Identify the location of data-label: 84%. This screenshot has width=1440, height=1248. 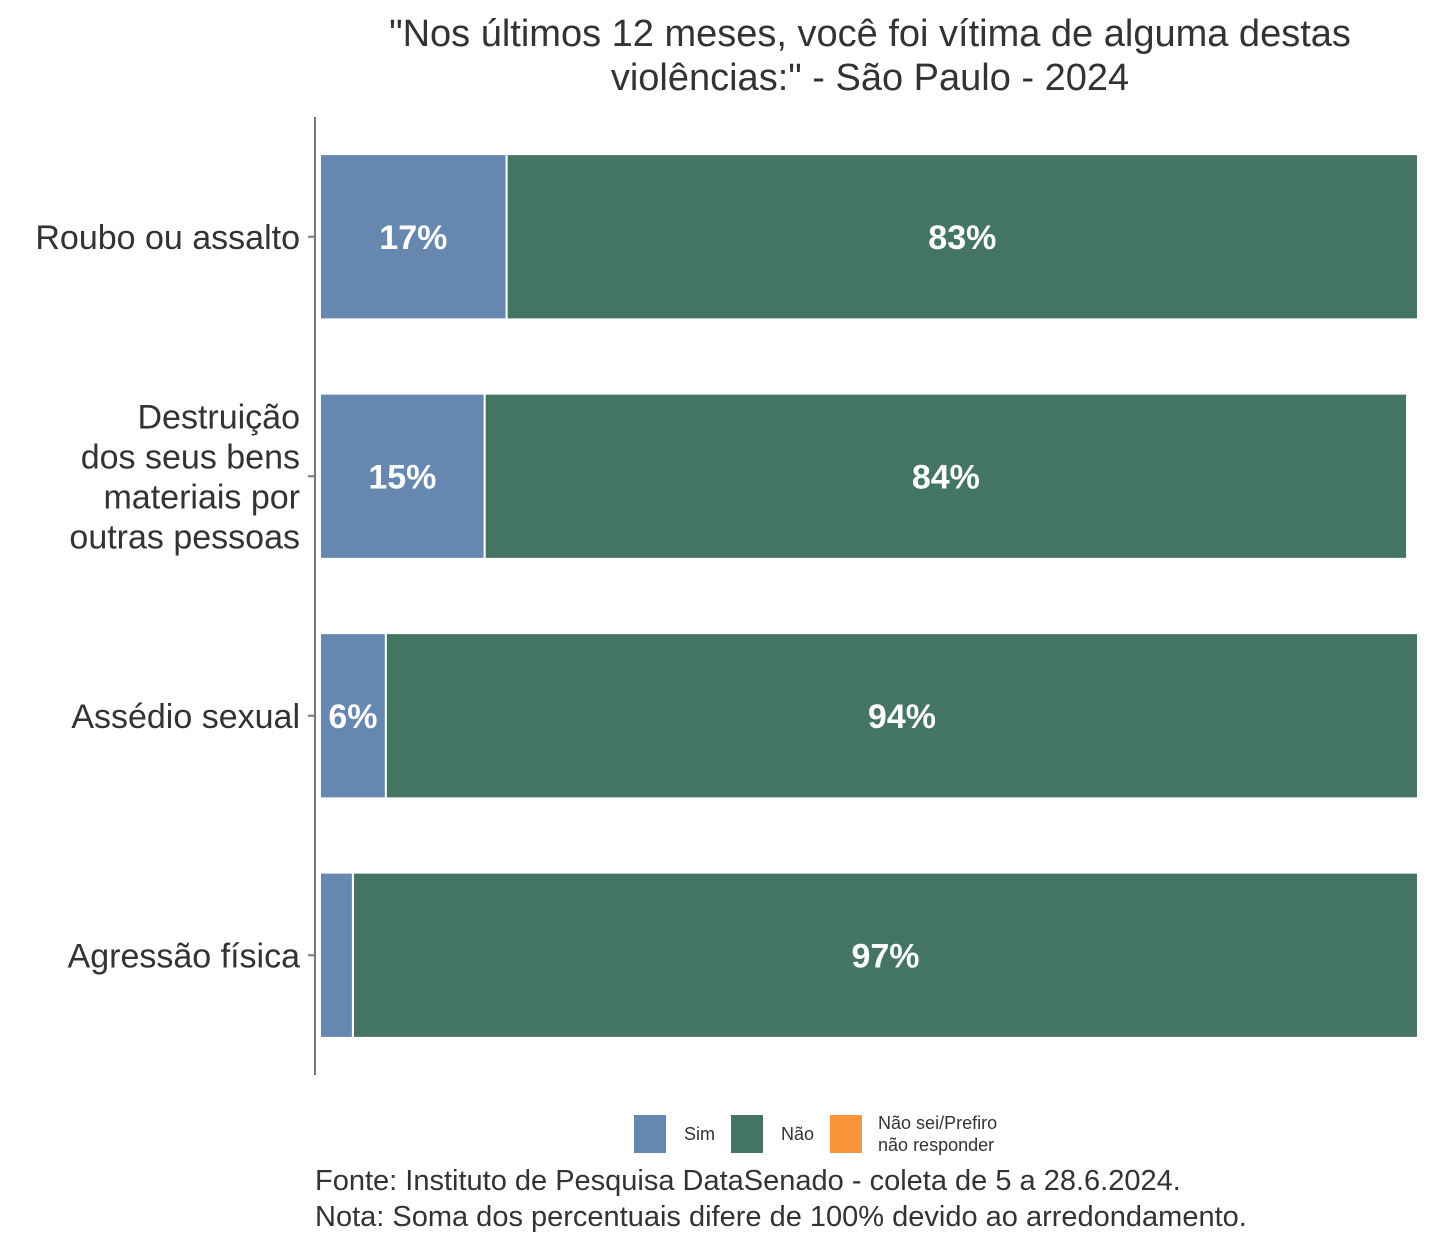
(946, 477).